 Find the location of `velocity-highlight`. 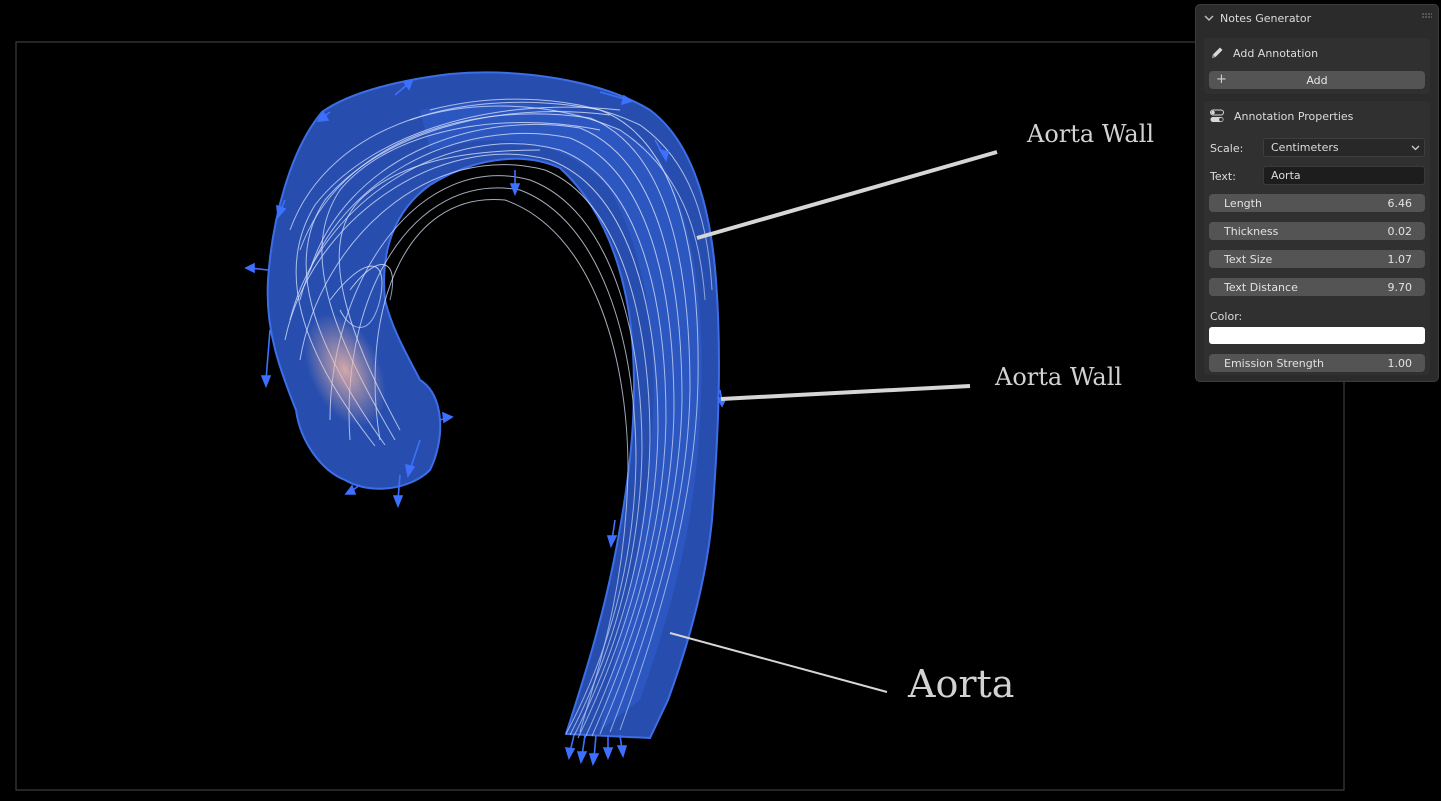

velocity-highlight is located at coordinates (345, 370).